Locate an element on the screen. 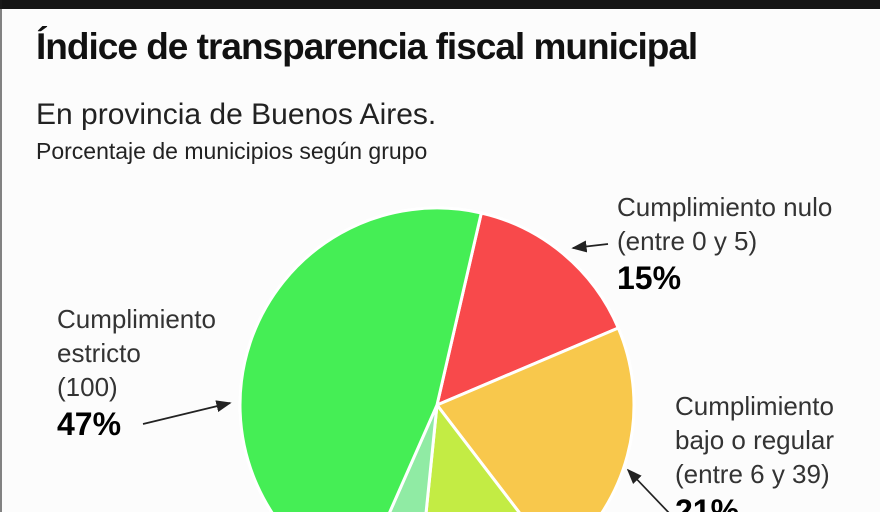 This screenshot has height=512, width=880. callout-estricto-value: 47% is located at coordinates (89, 424).